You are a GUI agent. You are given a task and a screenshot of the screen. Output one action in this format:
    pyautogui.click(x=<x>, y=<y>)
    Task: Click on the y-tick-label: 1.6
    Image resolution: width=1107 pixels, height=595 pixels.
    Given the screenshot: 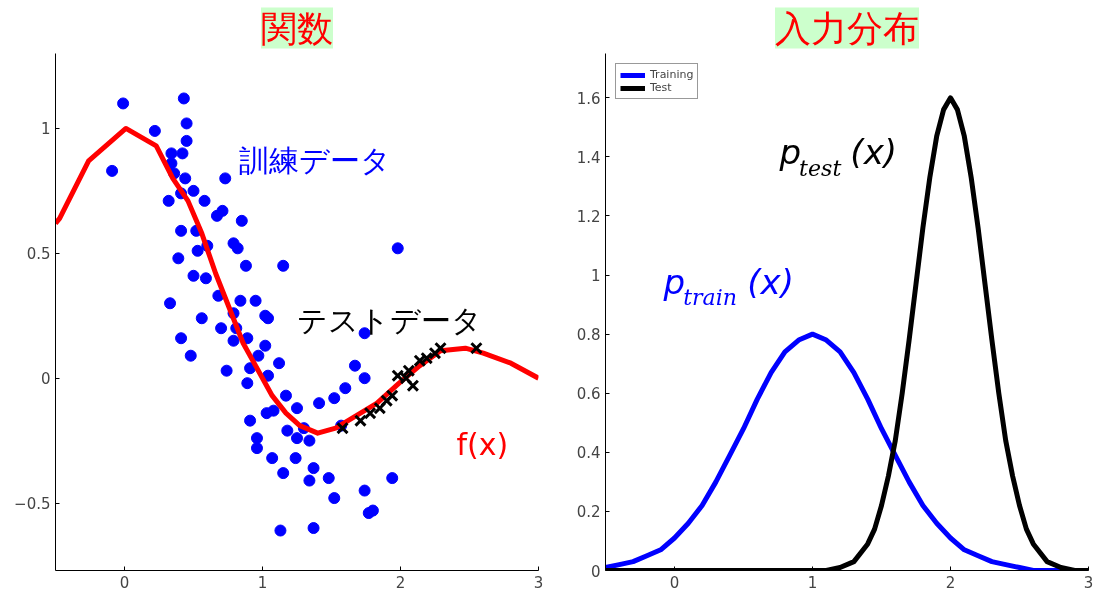 What is the action you would take?
    pyautogui.click(x=588, y=98)
    